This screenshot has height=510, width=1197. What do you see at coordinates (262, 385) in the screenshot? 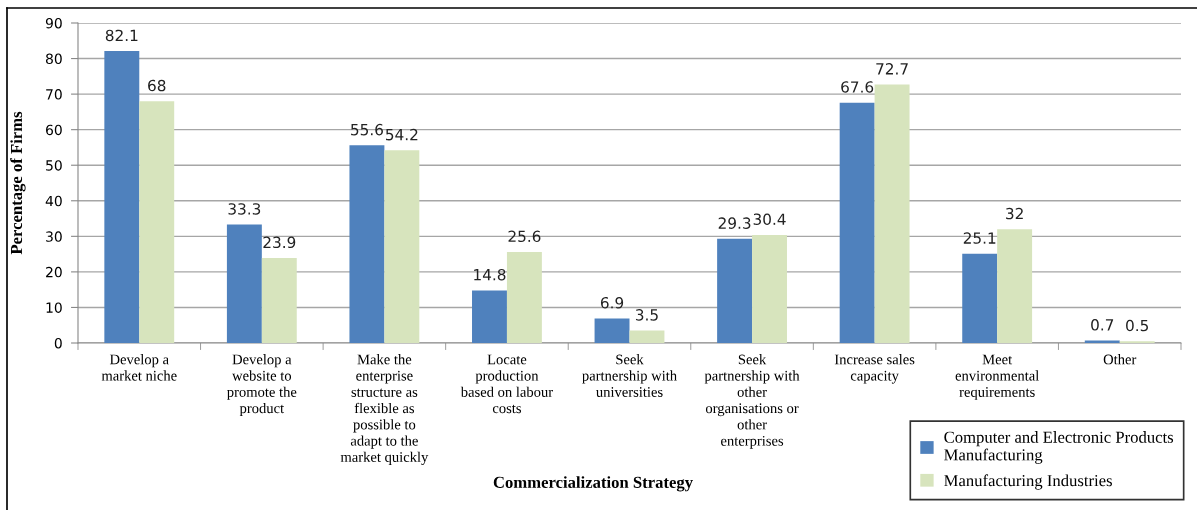
I see `x-tick-label: Develop a website to promote the product` at bounding box center [262, 385].